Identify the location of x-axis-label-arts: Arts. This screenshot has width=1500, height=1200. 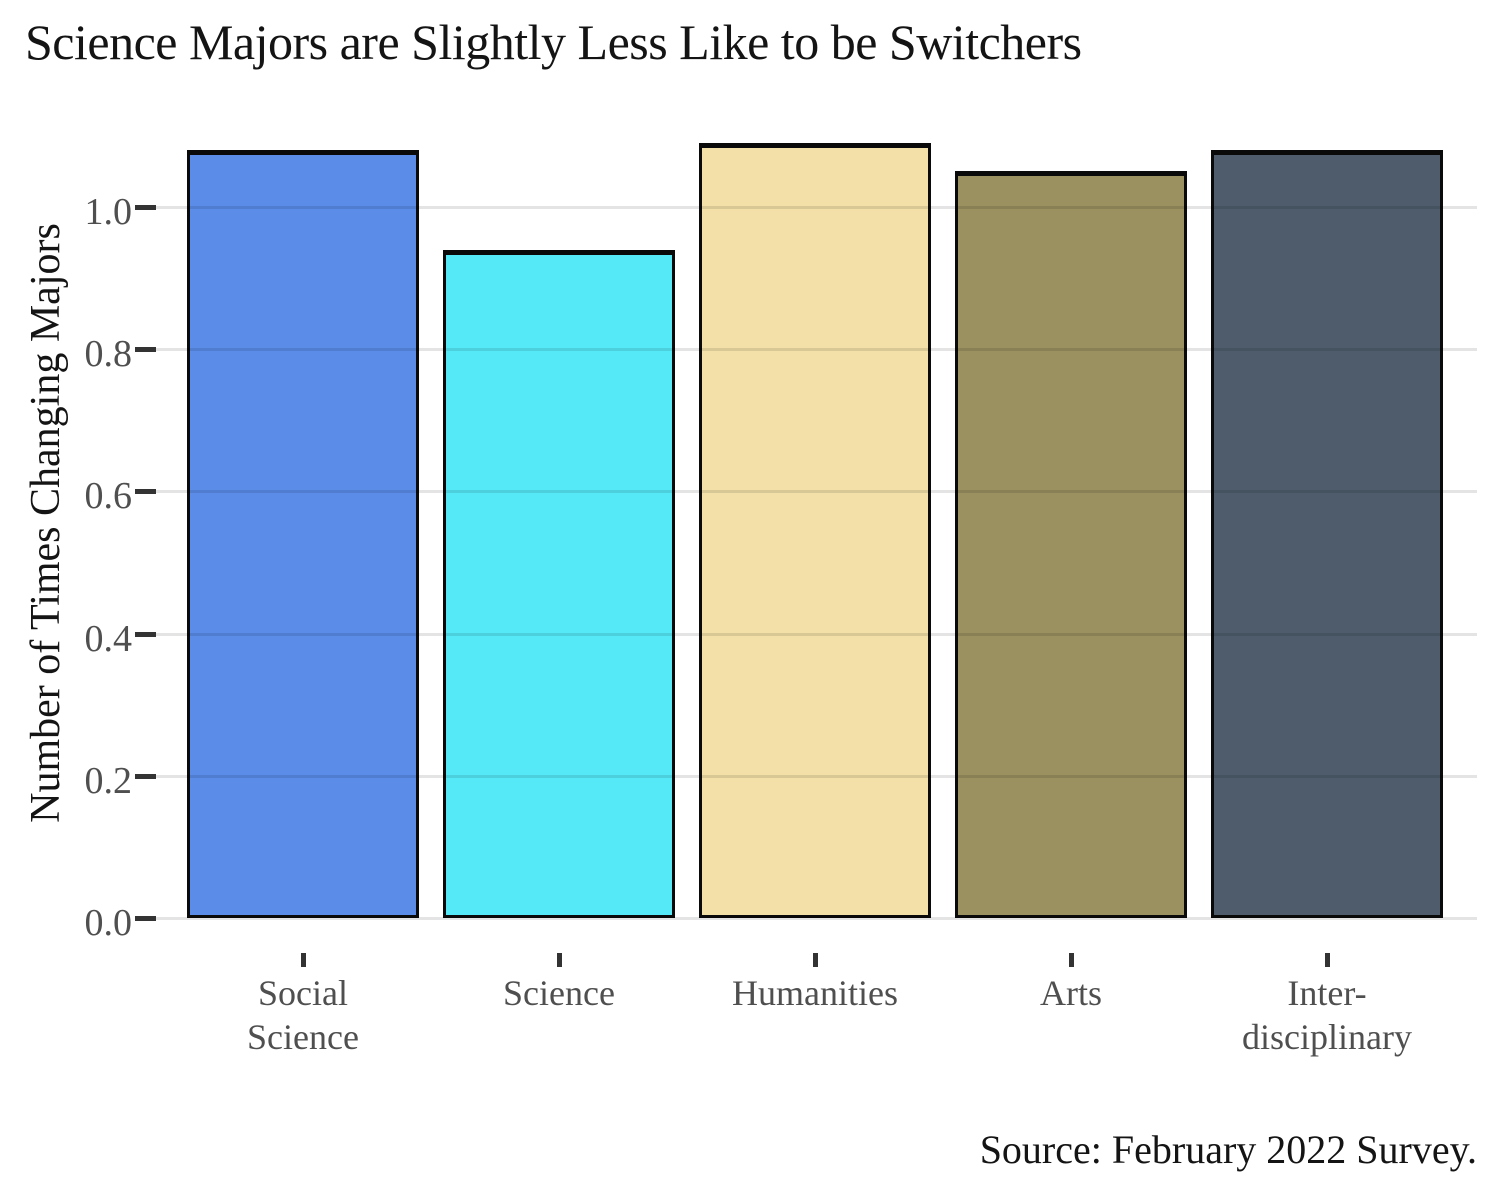
(1071, 993).